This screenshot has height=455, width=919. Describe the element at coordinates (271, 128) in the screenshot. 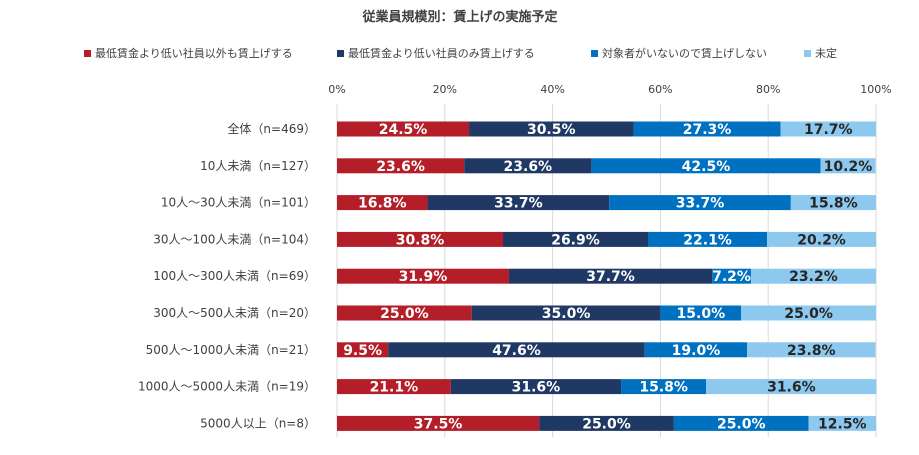

I see `category-label: 全体（n=469）` at that location.